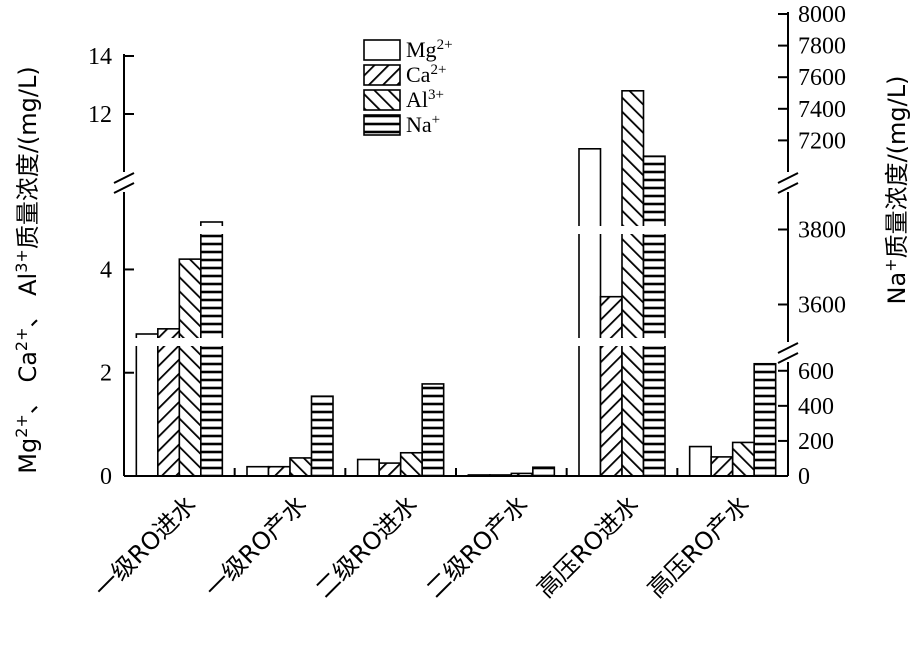 The image size is (924, 649). I want to click on right-axis-break-lower, so click(788, 353).